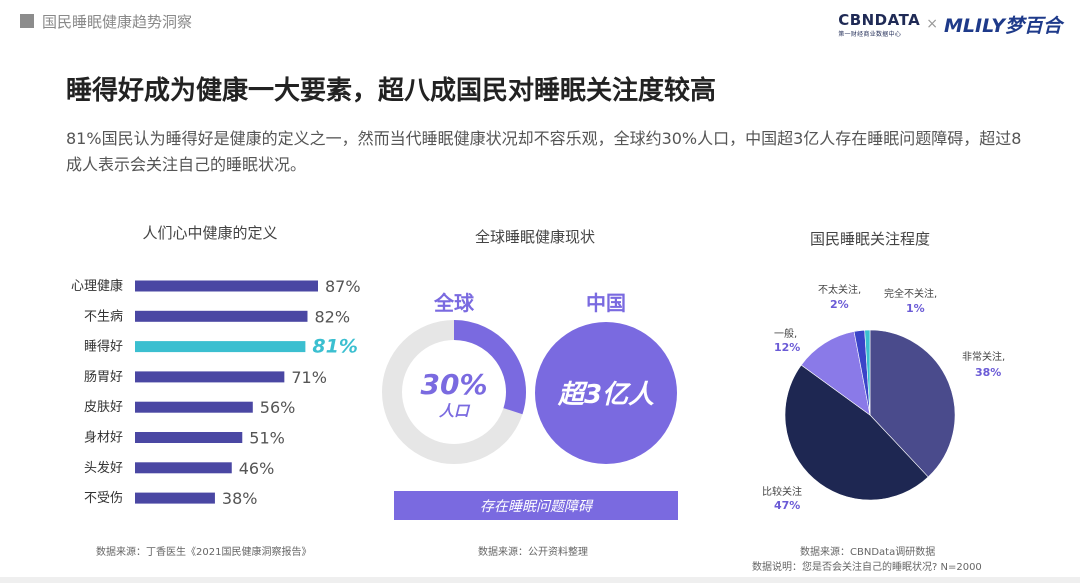 Image resolution: width=1080 pixels, height=583 pixels. Describe the element at coordinates (870, 34) in the screenshot. I see `cbndata-subtitle: 第一财经商业数据中心` at that location.